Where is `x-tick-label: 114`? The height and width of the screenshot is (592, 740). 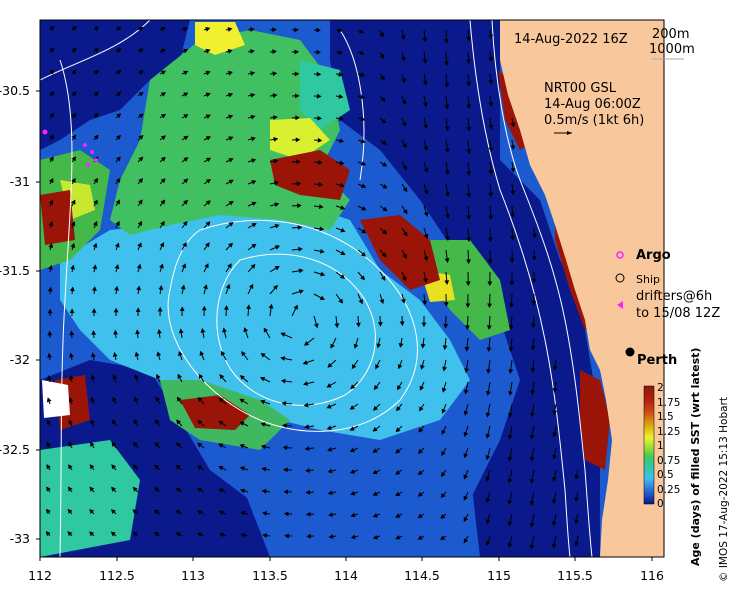
x-tick-label: 114 is located at coordinates (346, 575).